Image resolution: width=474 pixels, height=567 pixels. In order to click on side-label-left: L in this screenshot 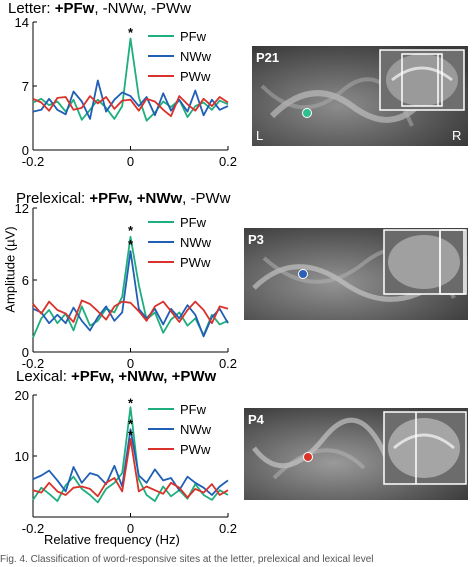, I will do `click(260, 135)`.